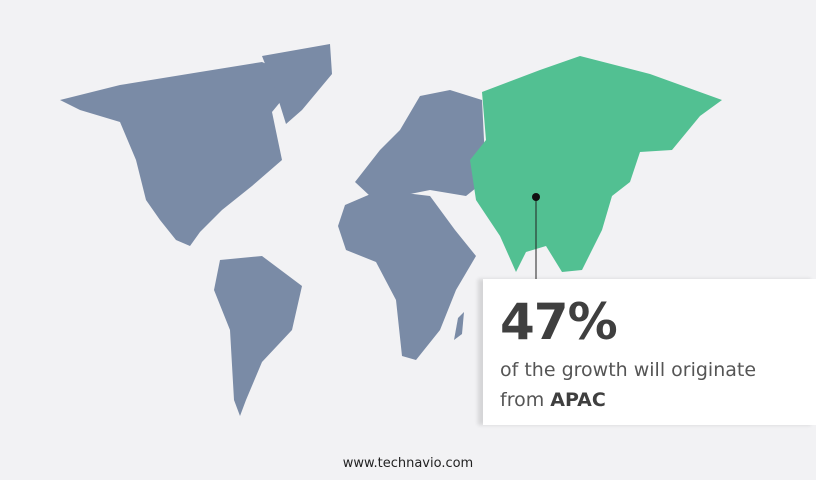 The image size is (816, 480). Describe the element at coordinates (297, 84) in the screenshot. I see `greenland` at that location.